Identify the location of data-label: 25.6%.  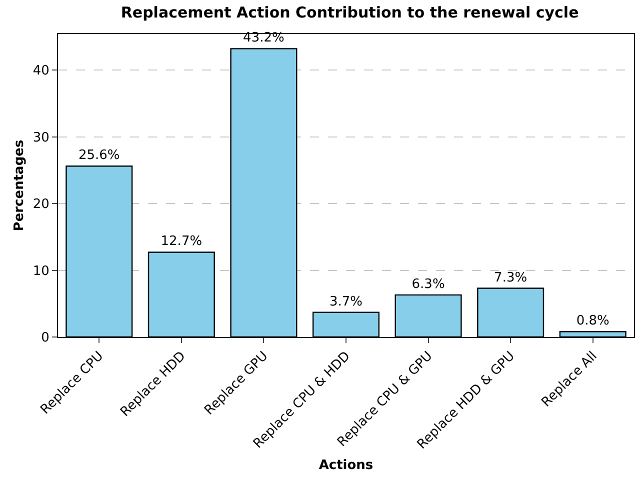
(99, 156).